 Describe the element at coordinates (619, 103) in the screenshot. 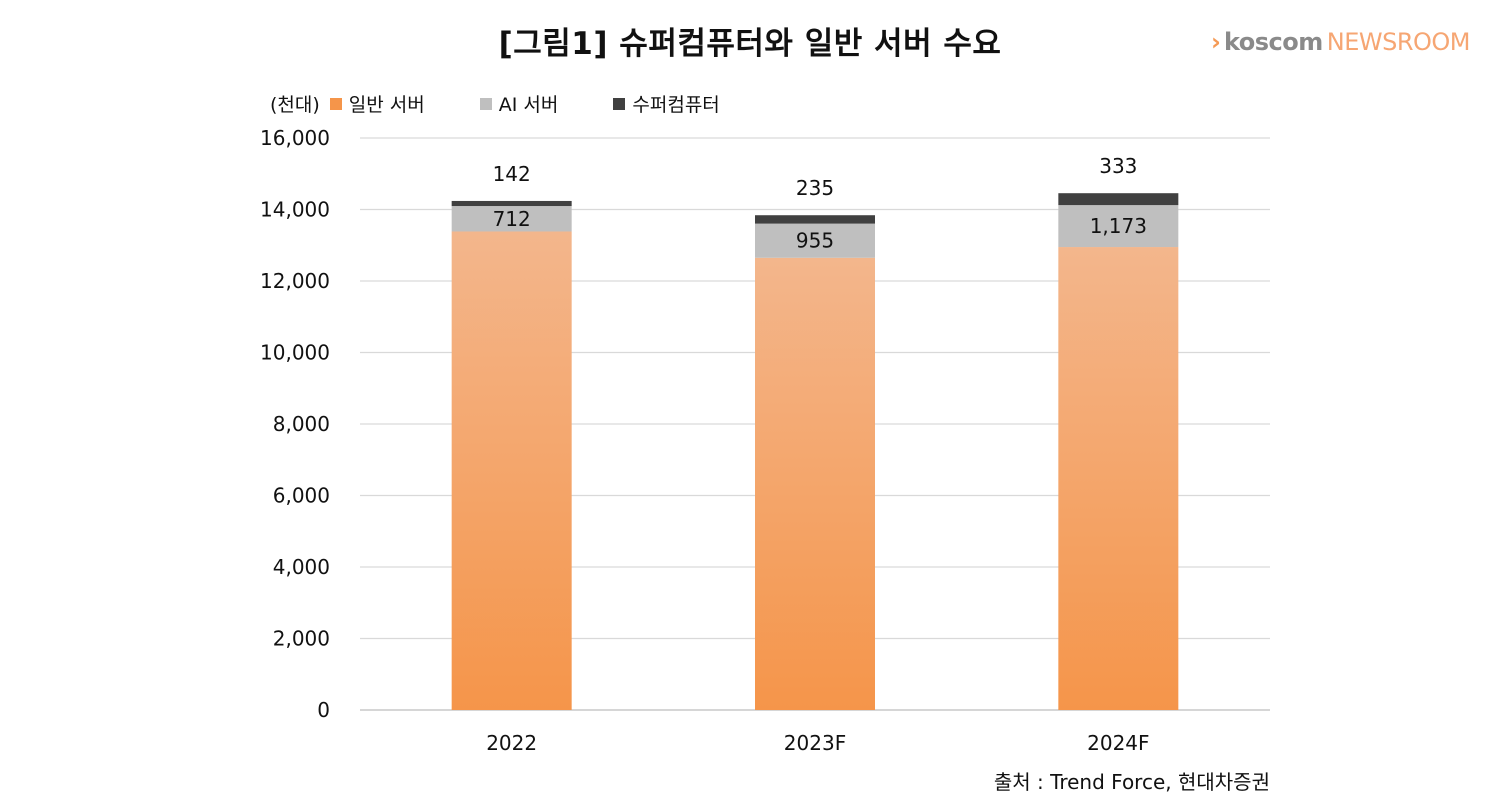

I see `legend-swatch-supercomputer` at that location.